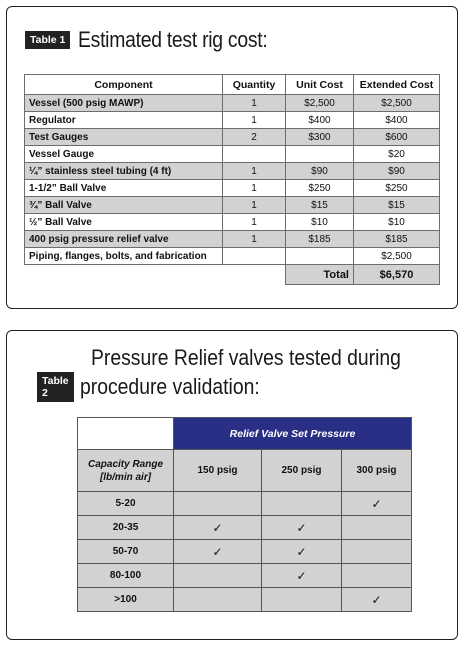  Describe the element at coordinates (292, 433) in the screenshot. I see `set-pressure-banner: Relief Valve Set Pressure` at that location.